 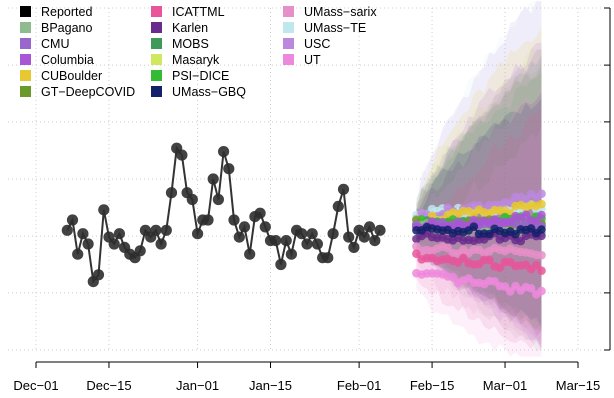 I want to click on x-tick-label: Feb−01, so click(x=359, y=385).